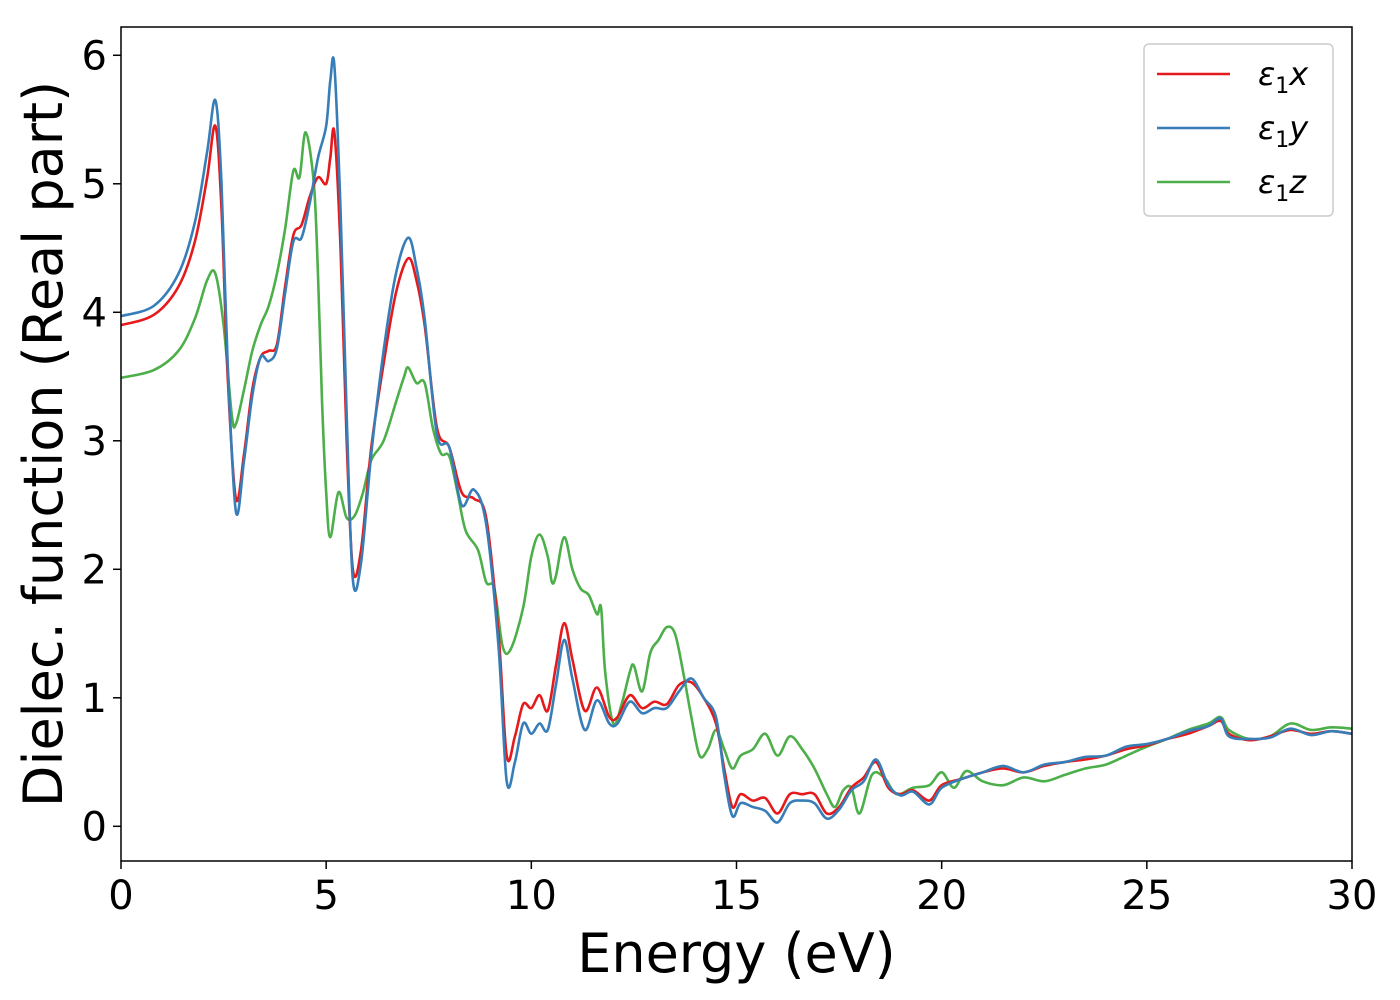 Image resolution: width=1400 pixels, height=1000 pixels. I want to click on y-tick-label: 4, so click(94, 313).